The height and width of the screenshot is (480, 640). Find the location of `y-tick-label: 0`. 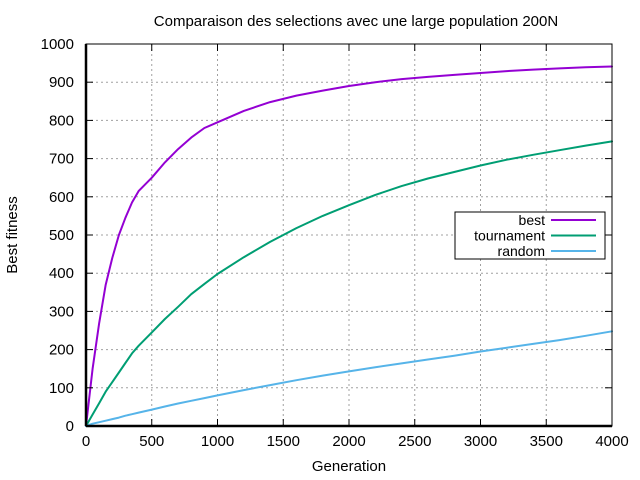

y-tick-label: 0 is located at coordinates (70, 426).